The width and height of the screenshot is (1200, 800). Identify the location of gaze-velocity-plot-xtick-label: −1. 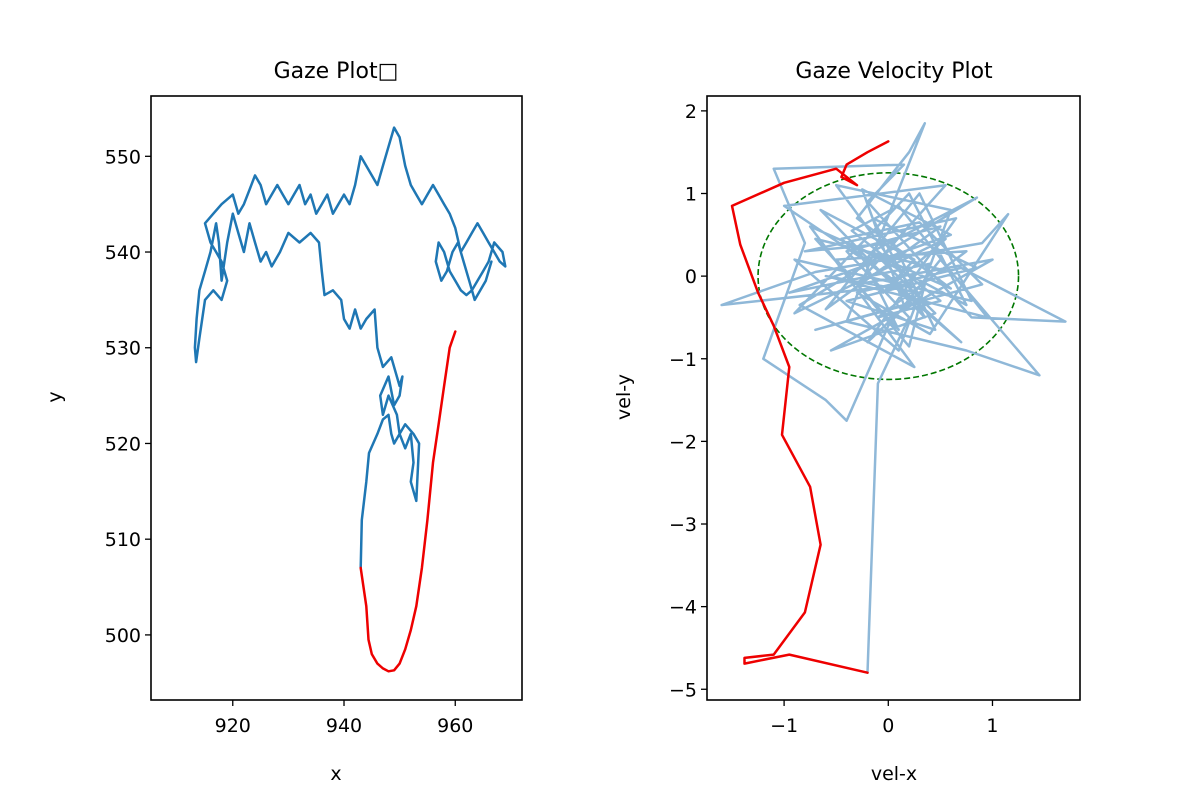
(784, 726).